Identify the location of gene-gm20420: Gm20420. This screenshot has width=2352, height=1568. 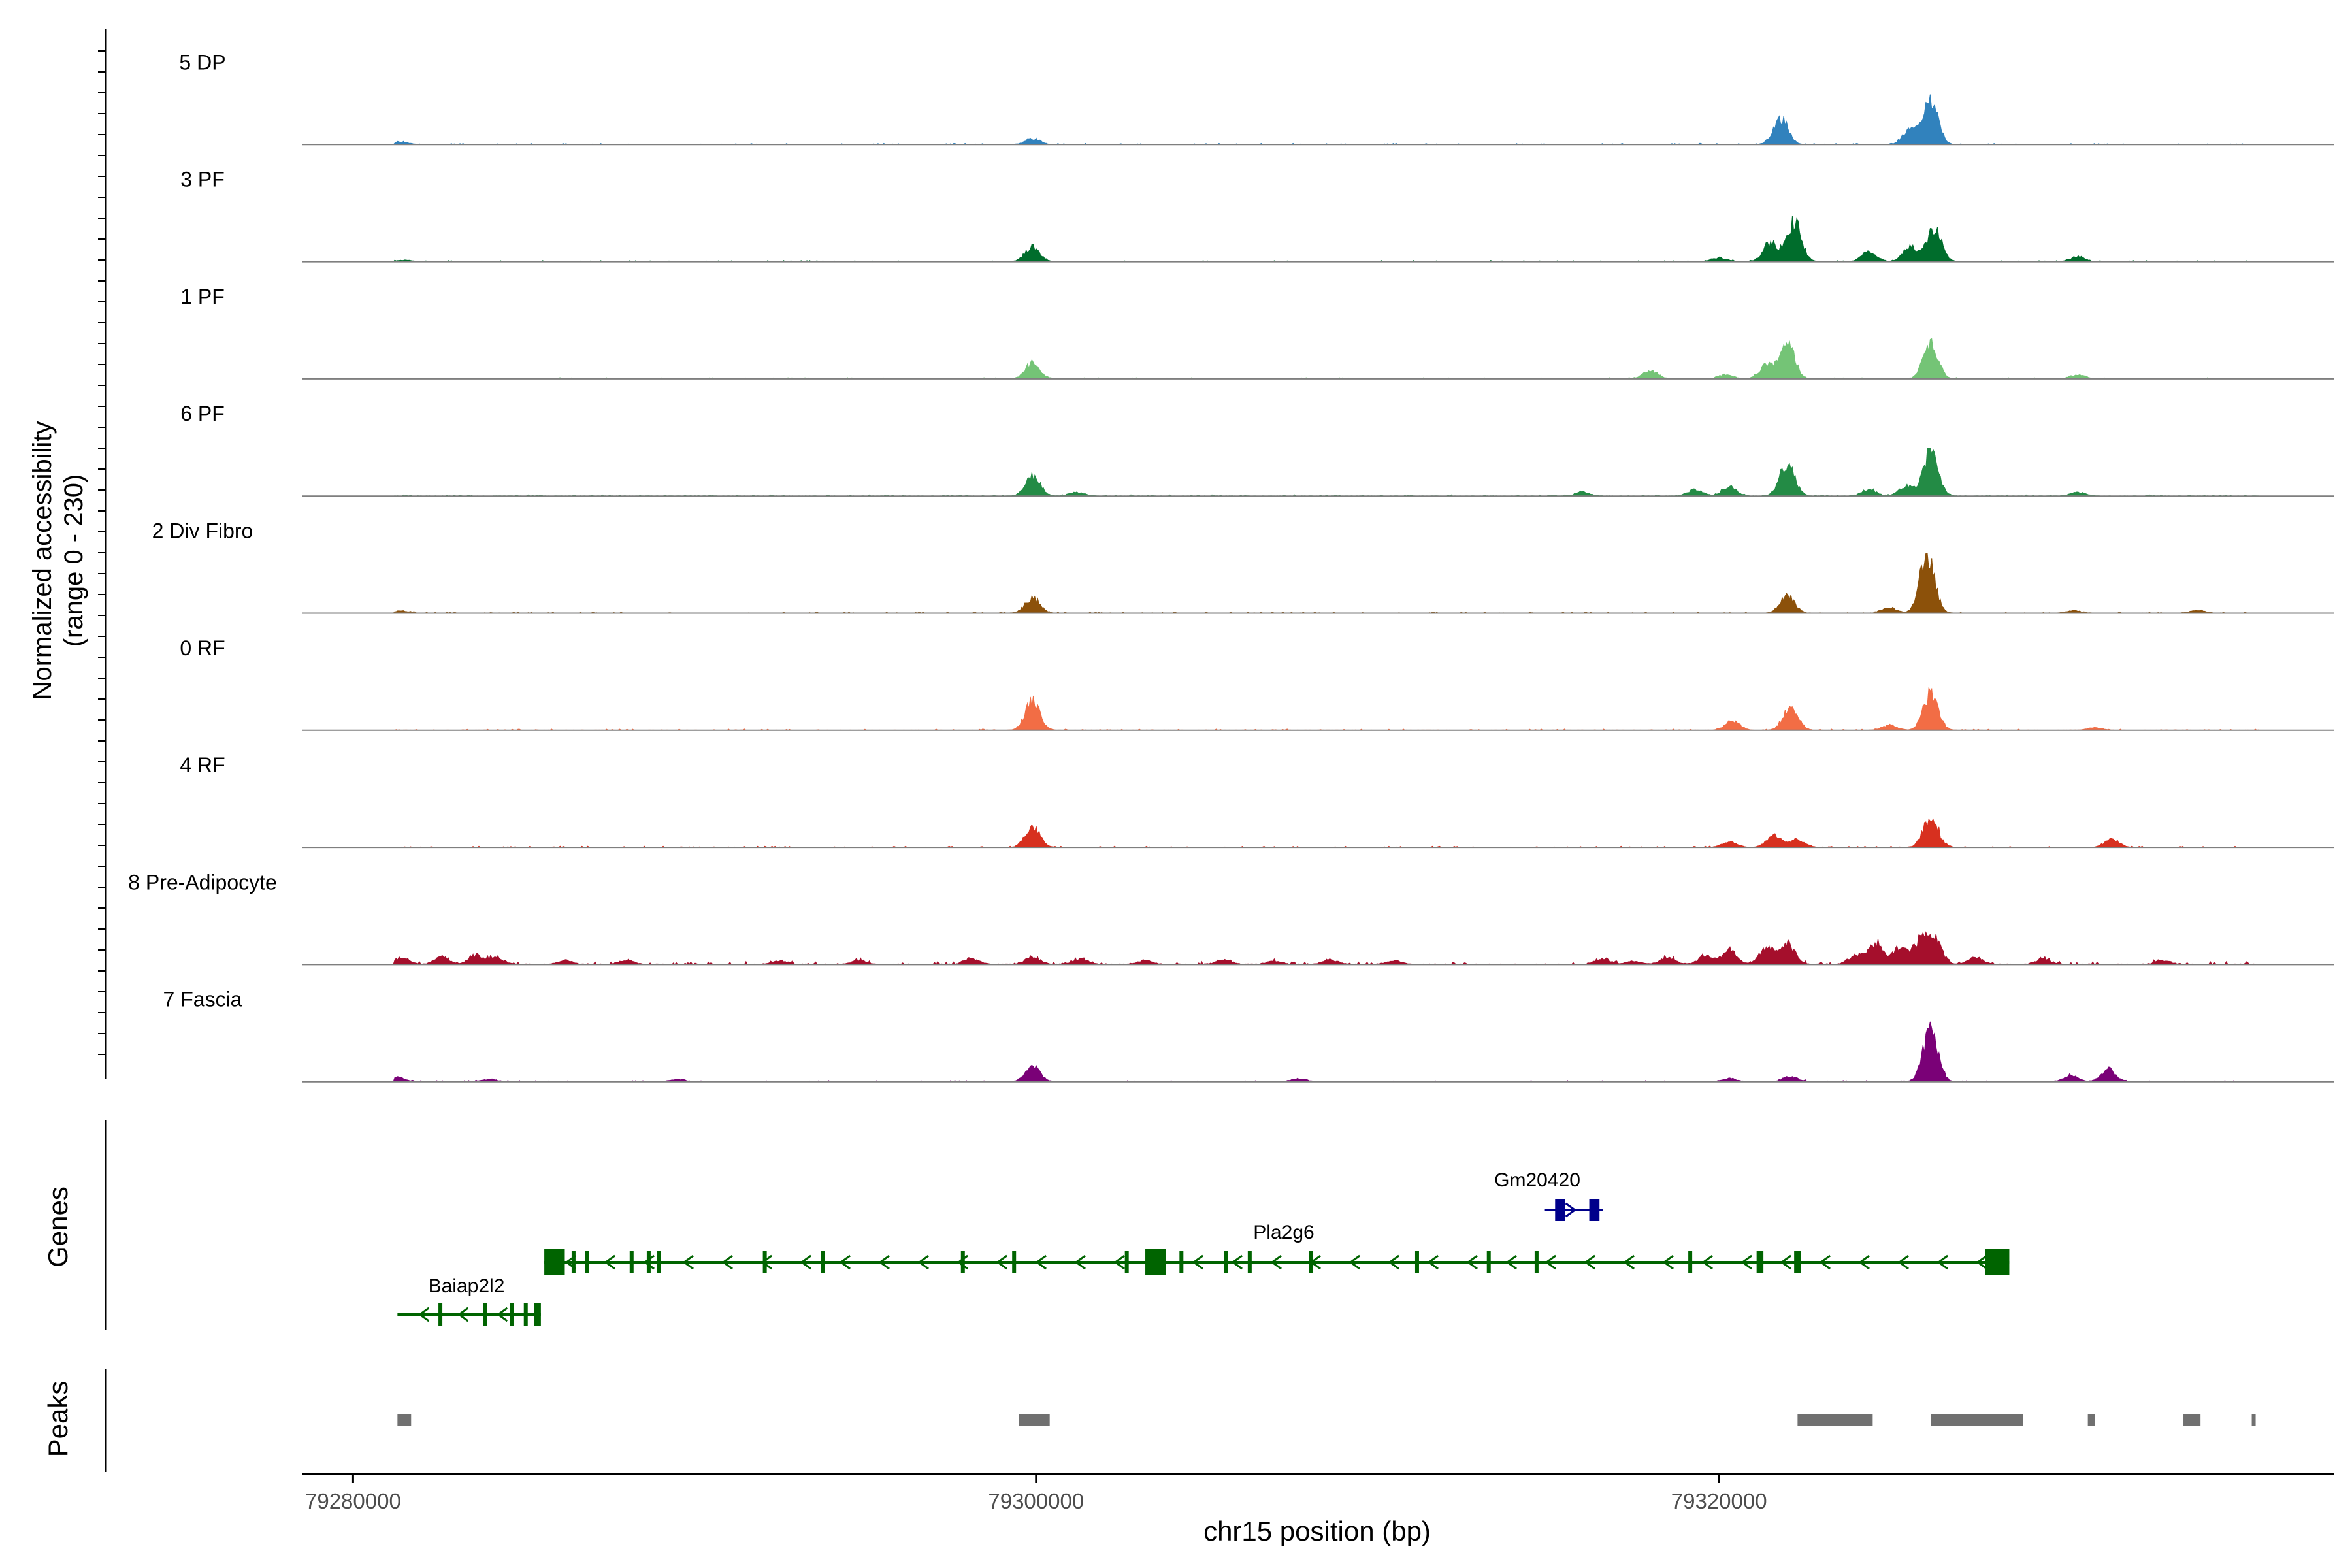
(1548, 1195).